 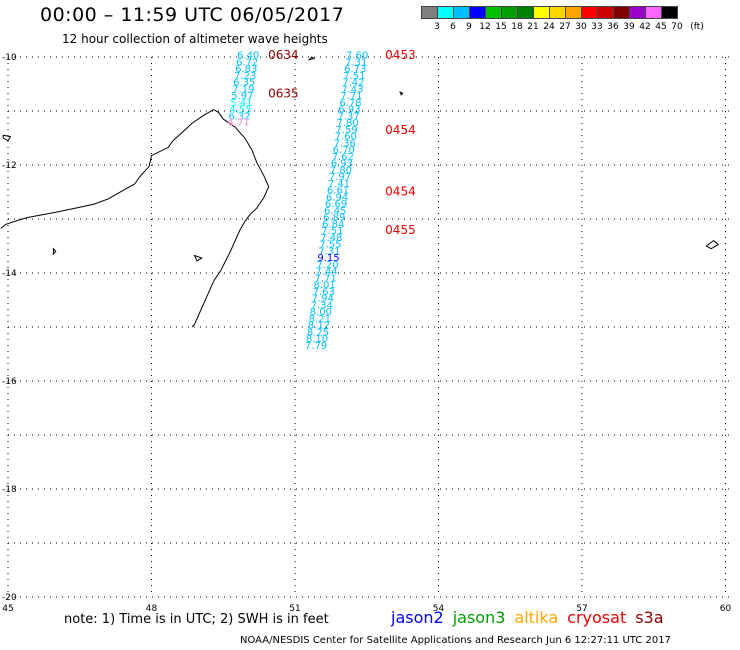 I want to click on swh-value-label: 7.19, so click(x=243, y=89).